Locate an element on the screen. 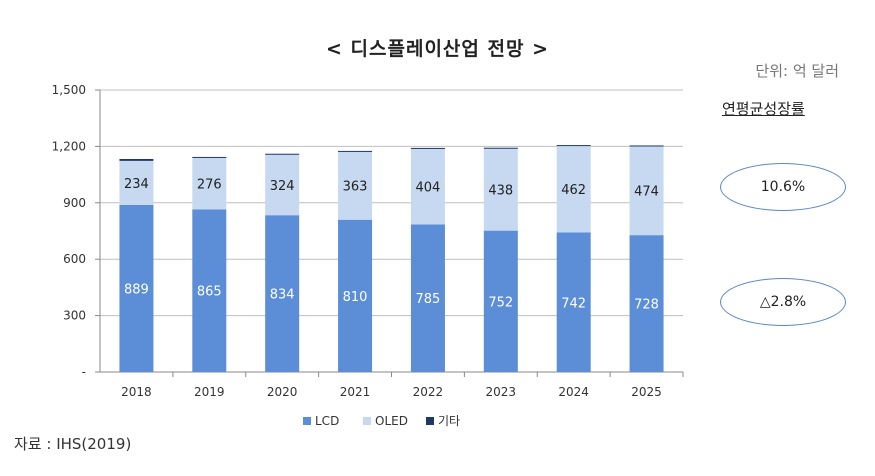 This screenshot has width=875, height=476. bar-기타-2021 is located at coordinates (355, 151).